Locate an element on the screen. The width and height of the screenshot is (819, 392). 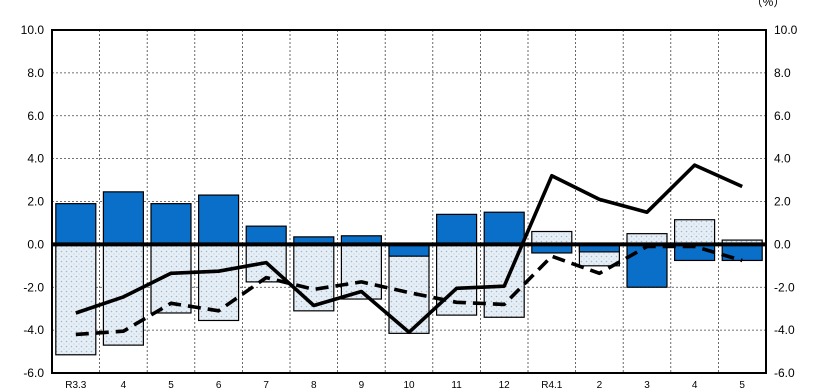
y-tick-label-right: 4.0 is located at coordinates (782, 159).